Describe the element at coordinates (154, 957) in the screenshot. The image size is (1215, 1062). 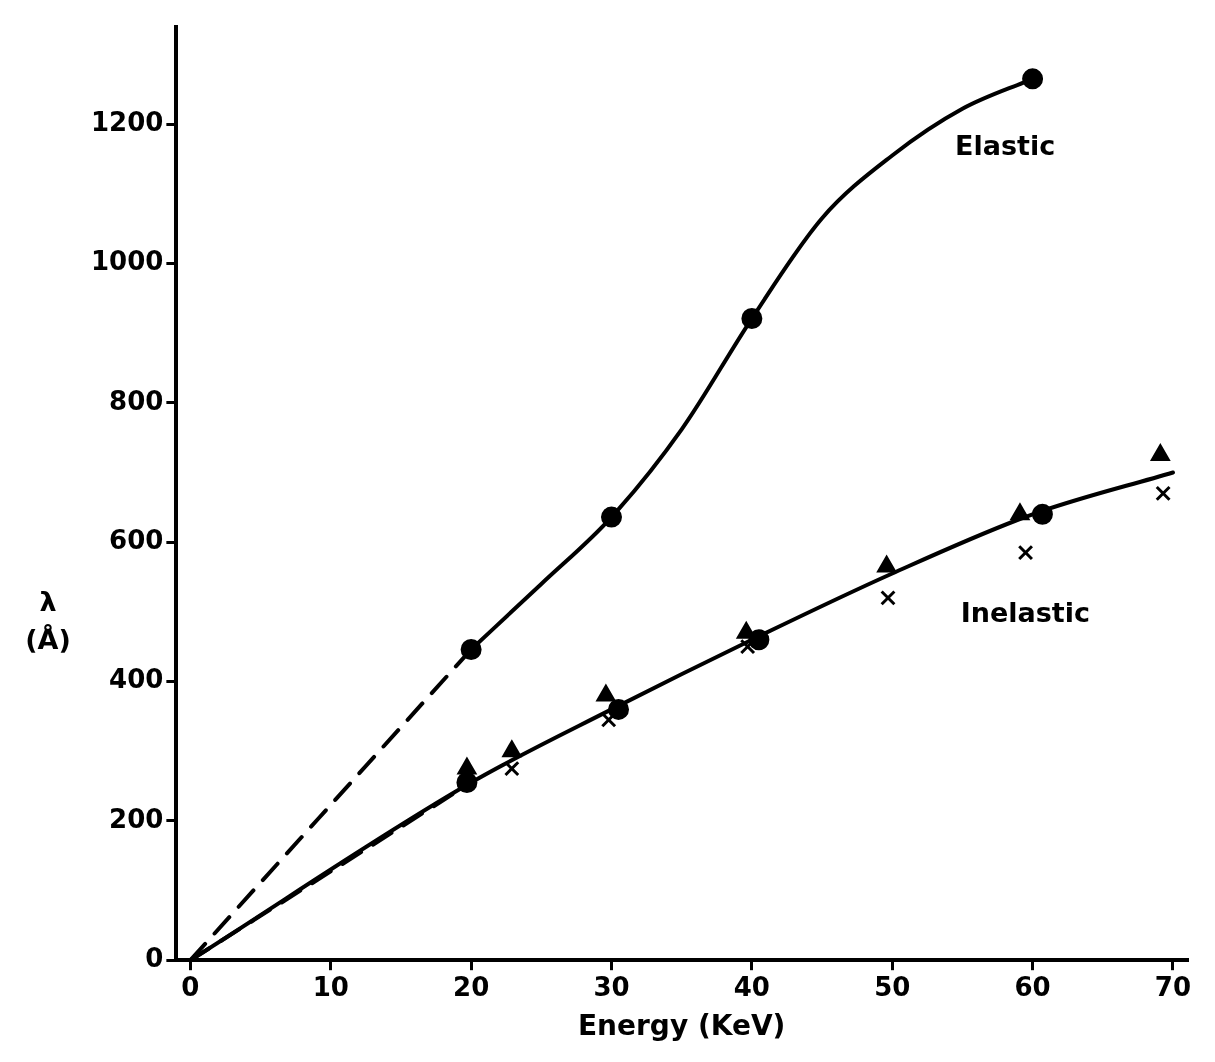
I see `y-tick-label: 0` at that location.